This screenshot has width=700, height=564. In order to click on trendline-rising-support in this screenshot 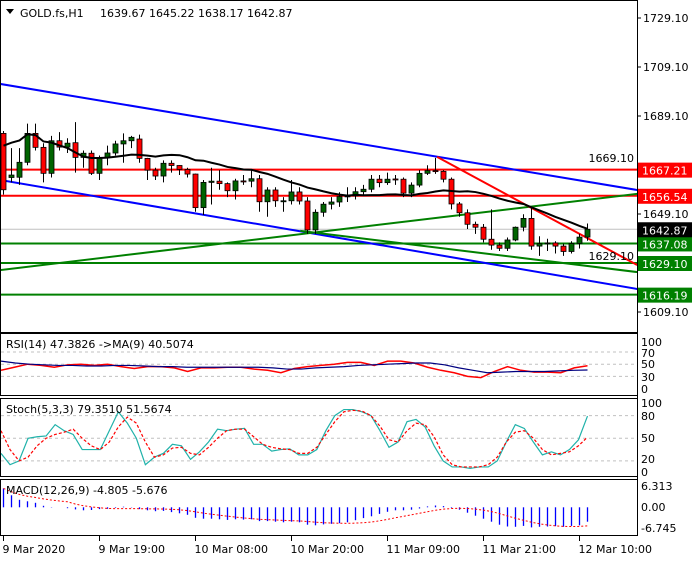, I will do `click(318, 231)`.